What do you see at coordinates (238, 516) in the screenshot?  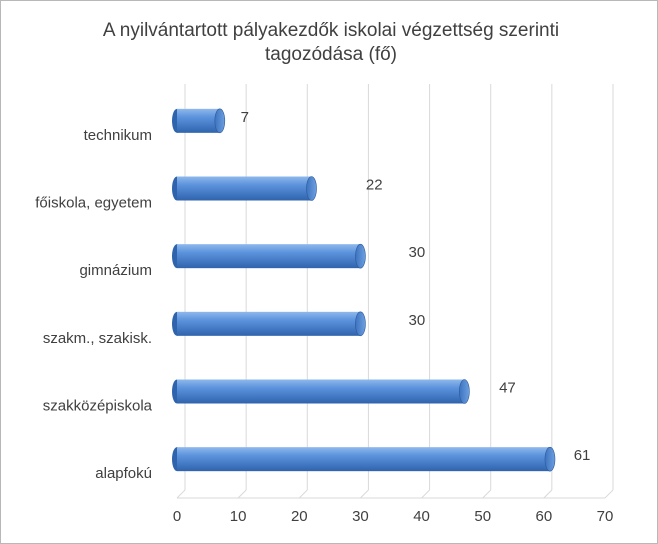 I see `x-tick-label: 10` at bounding box center [238, 516].